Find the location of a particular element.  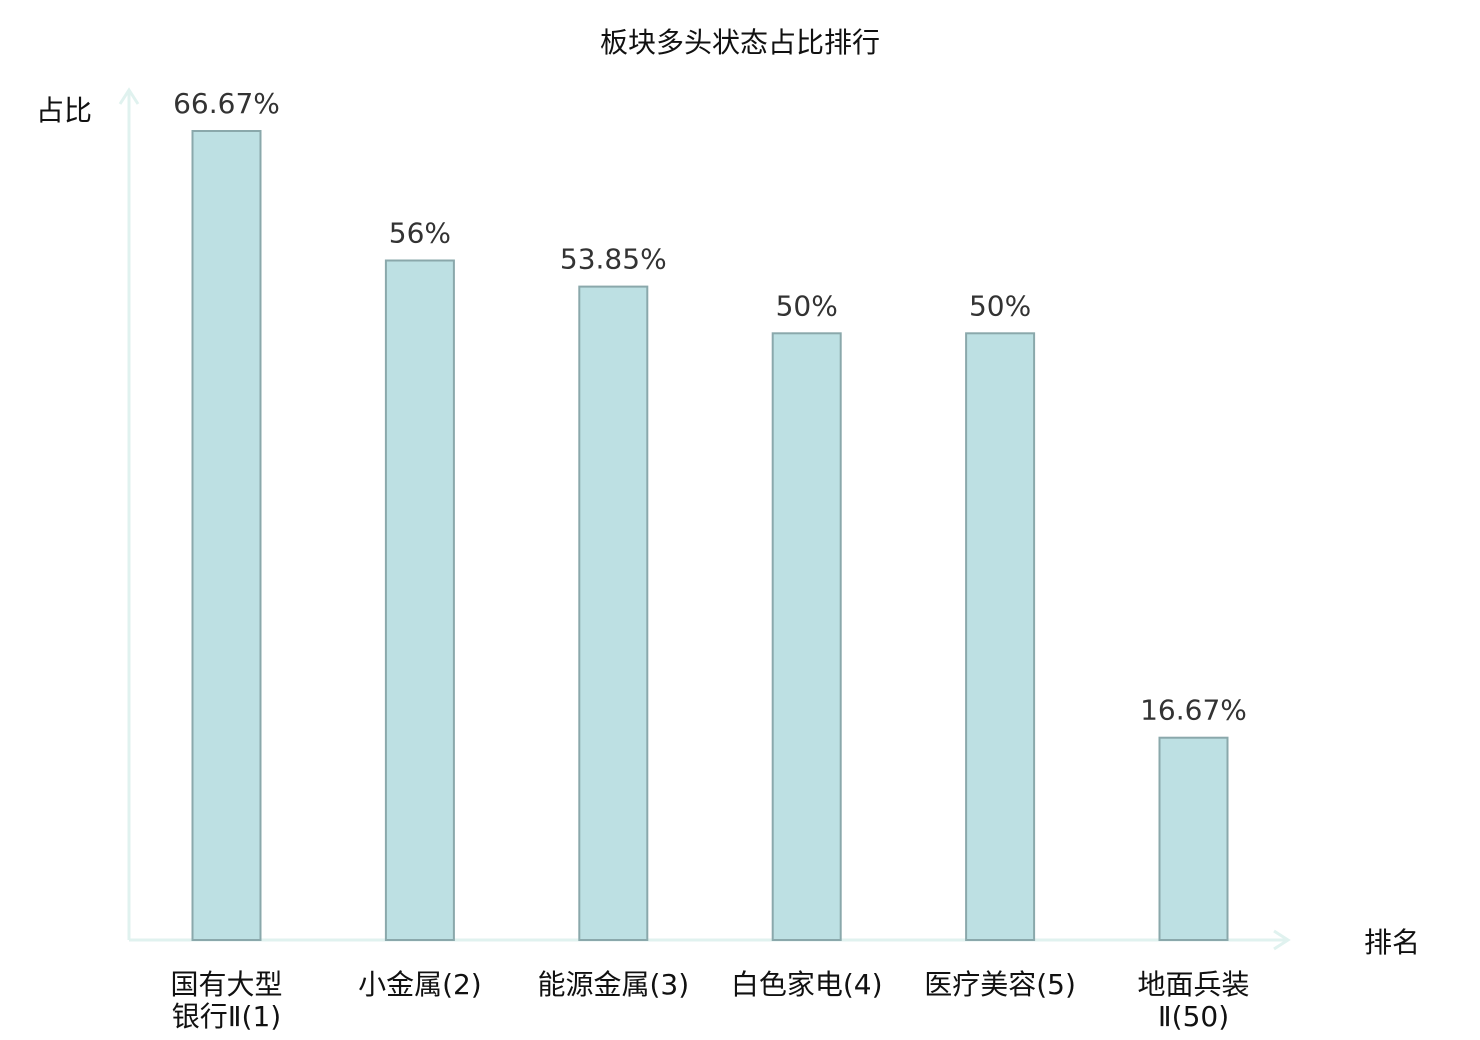

y-axis-arrow is located at coordinates (129, 96).